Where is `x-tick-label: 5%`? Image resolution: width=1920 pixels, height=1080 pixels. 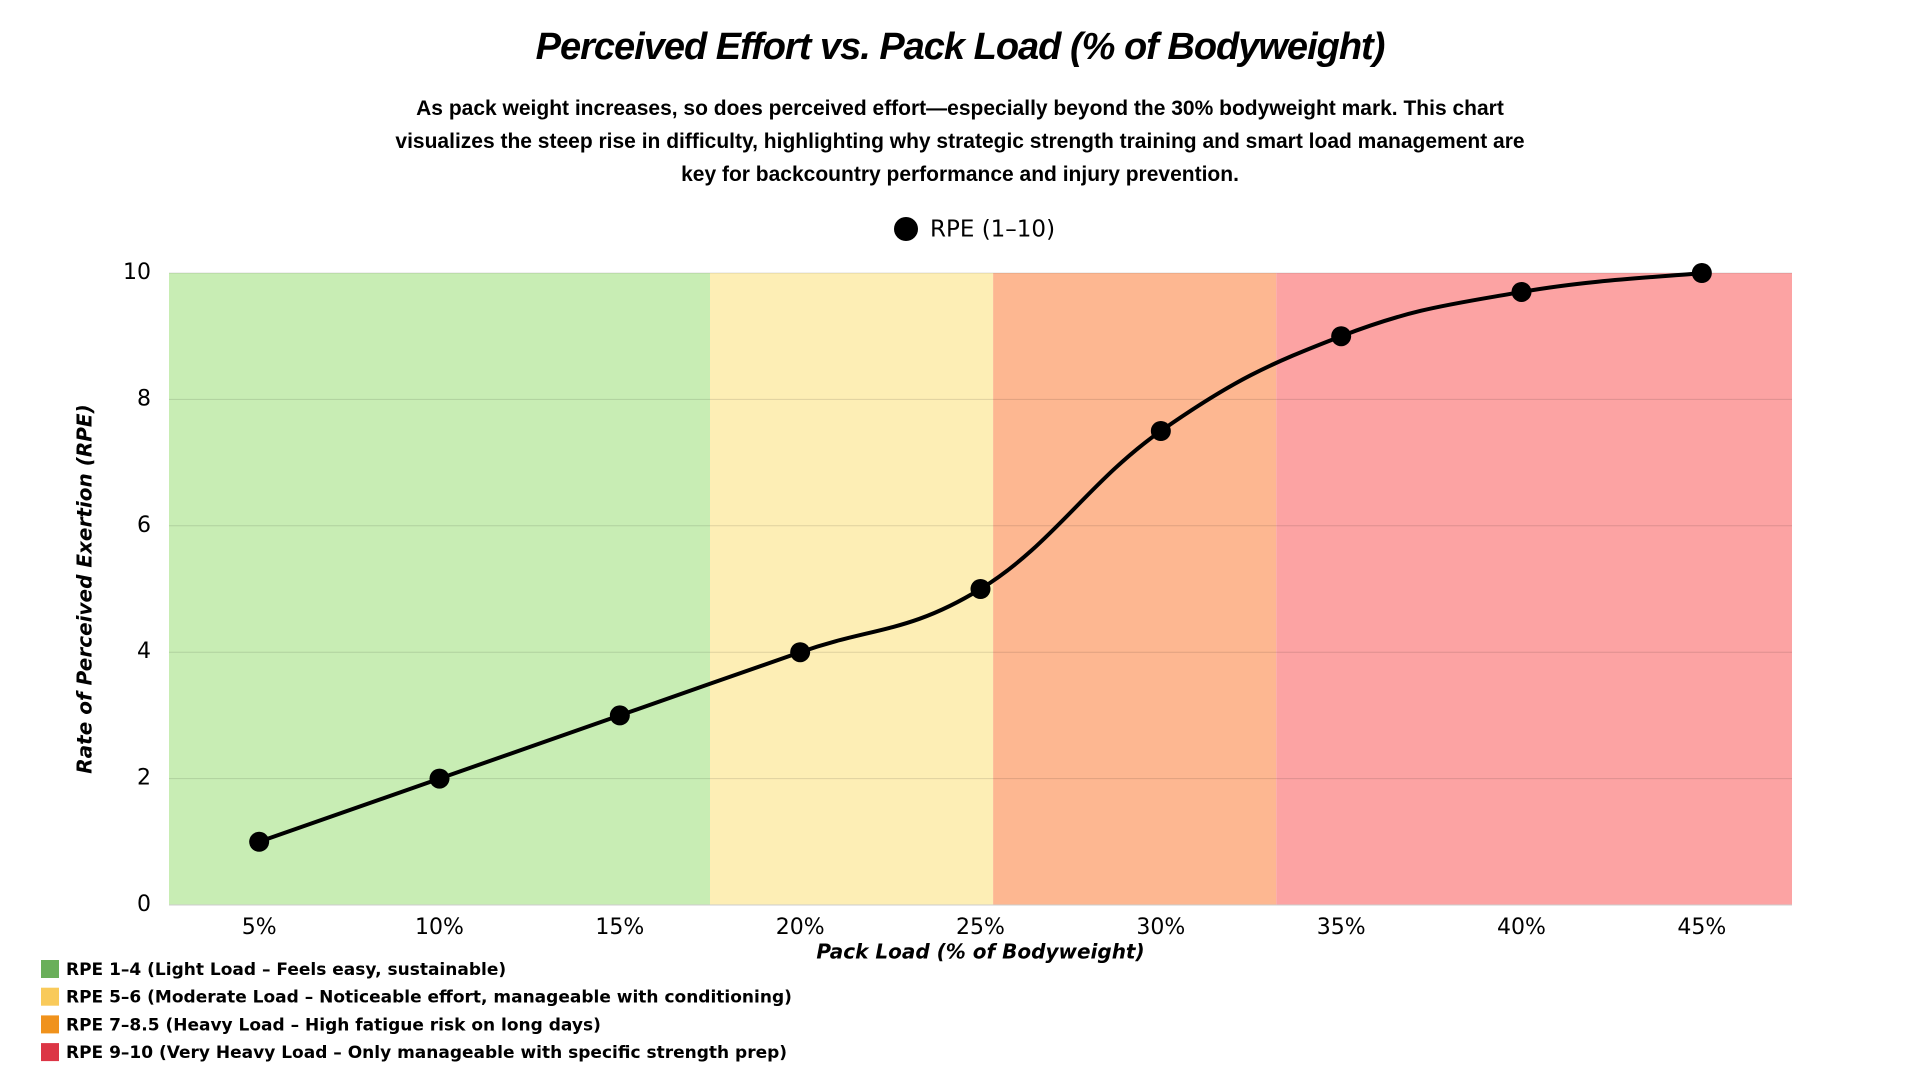 x-tick-label: 5% is located at coordinates (259, 927).